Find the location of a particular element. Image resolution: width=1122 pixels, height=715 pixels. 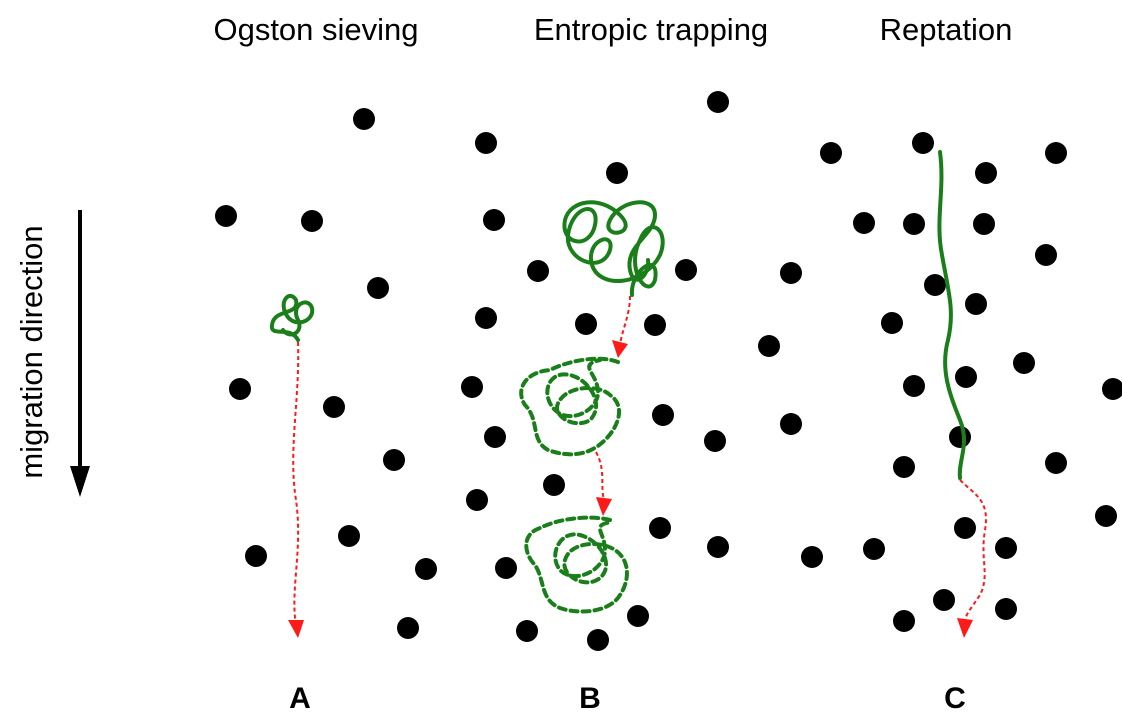

panel-label: C is located at coordinates (955, 698).